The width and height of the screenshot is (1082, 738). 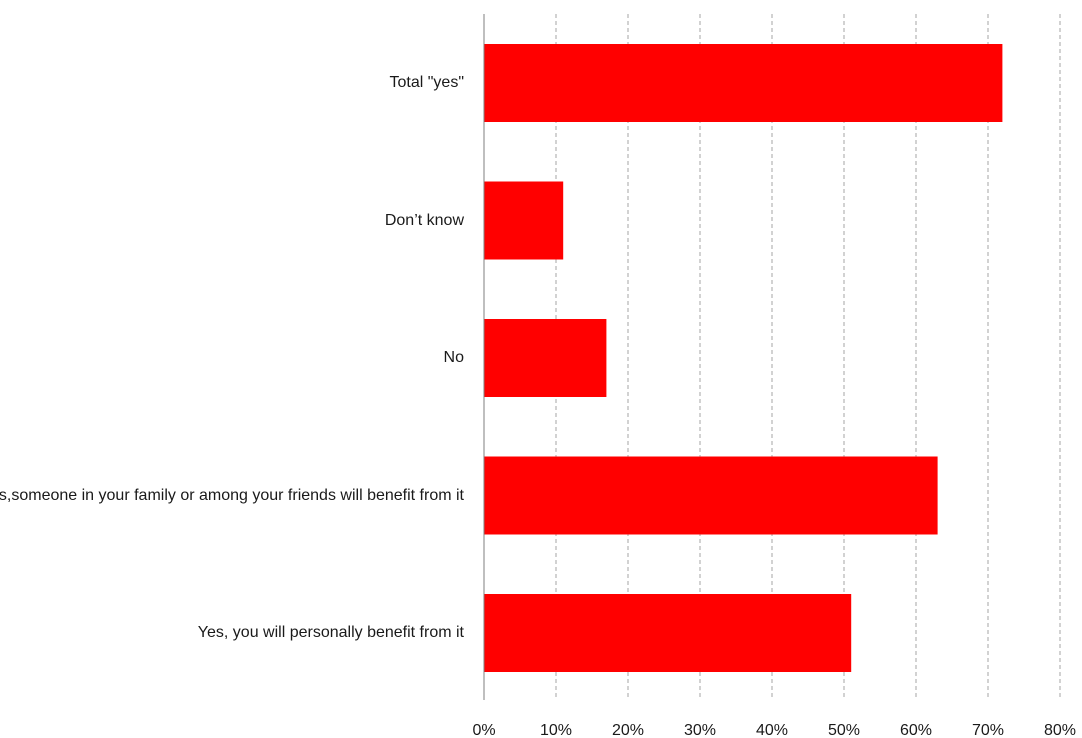 I want to click on x-tick-label: 30%, so click(x=700, y=730).